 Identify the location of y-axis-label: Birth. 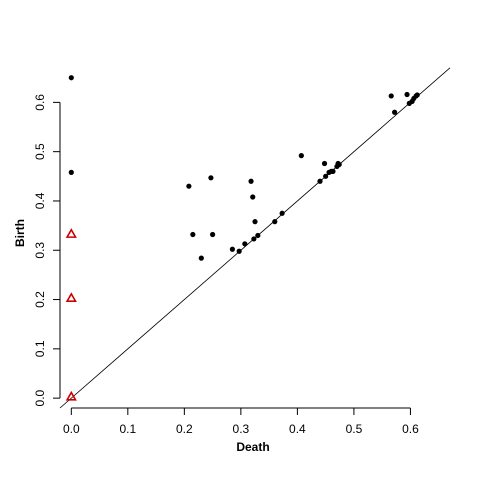
(20, 233).